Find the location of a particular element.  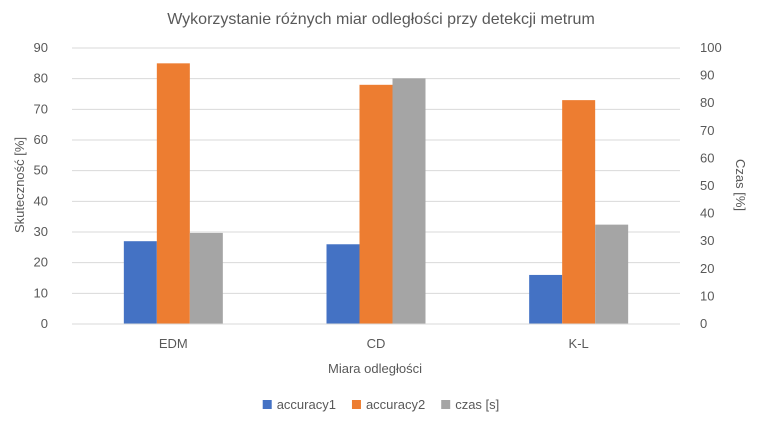

y2-axis-label: Czas [%] is located at coordinates (740, 185).